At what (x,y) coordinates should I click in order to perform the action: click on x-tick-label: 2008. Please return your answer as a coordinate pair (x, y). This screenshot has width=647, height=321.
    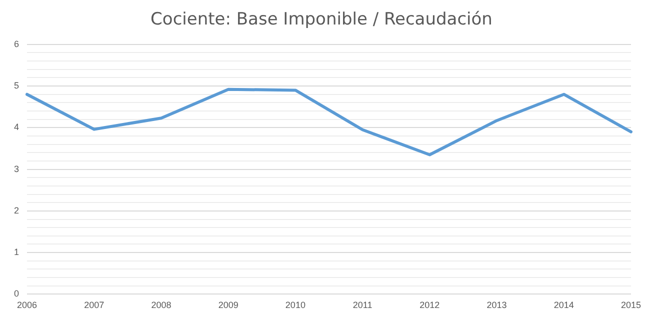
    Looking at the image, I should click on (161, 305).